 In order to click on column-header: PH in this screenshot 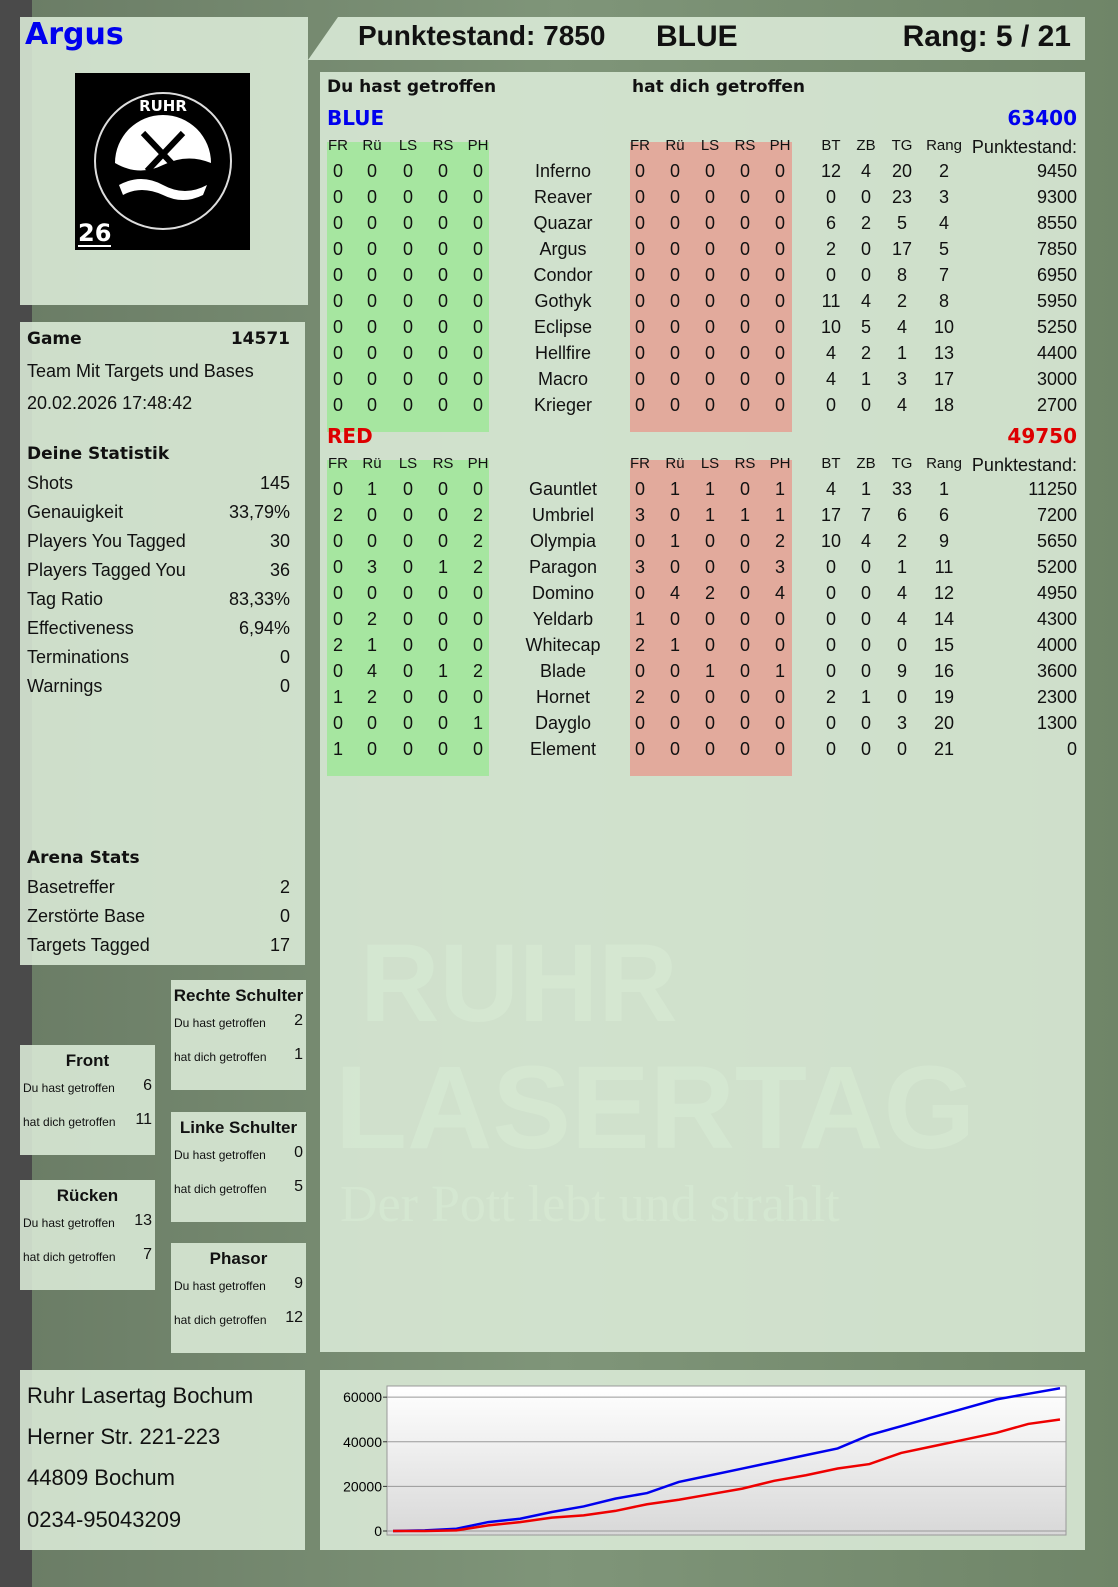, I will do `click(780, 463)`.